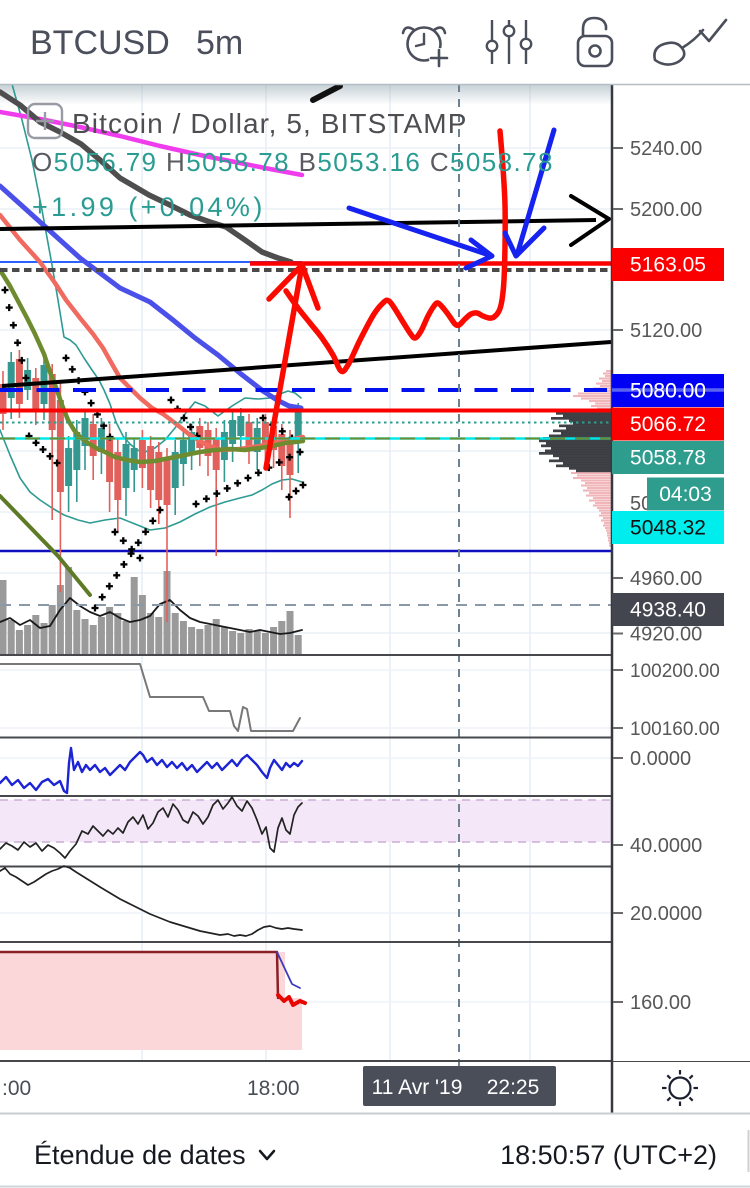  Describe the element at coordinates (660, 1003) in the screenshot. I see `svg-text: 160.00` at that location.